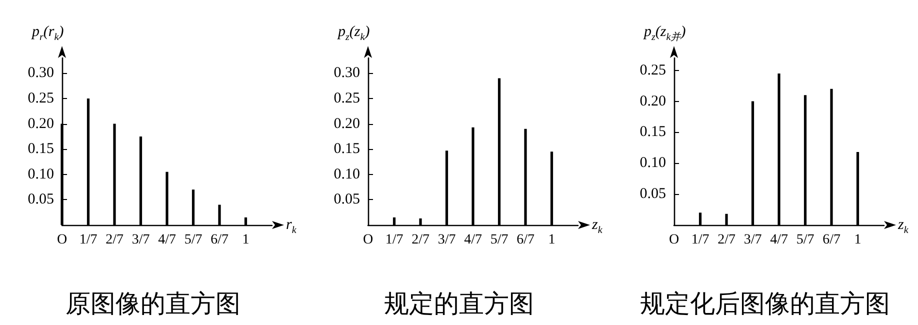 This screenshot has height=325, width=918. I want to click on text: 规定的直方图, so click(459, 303).